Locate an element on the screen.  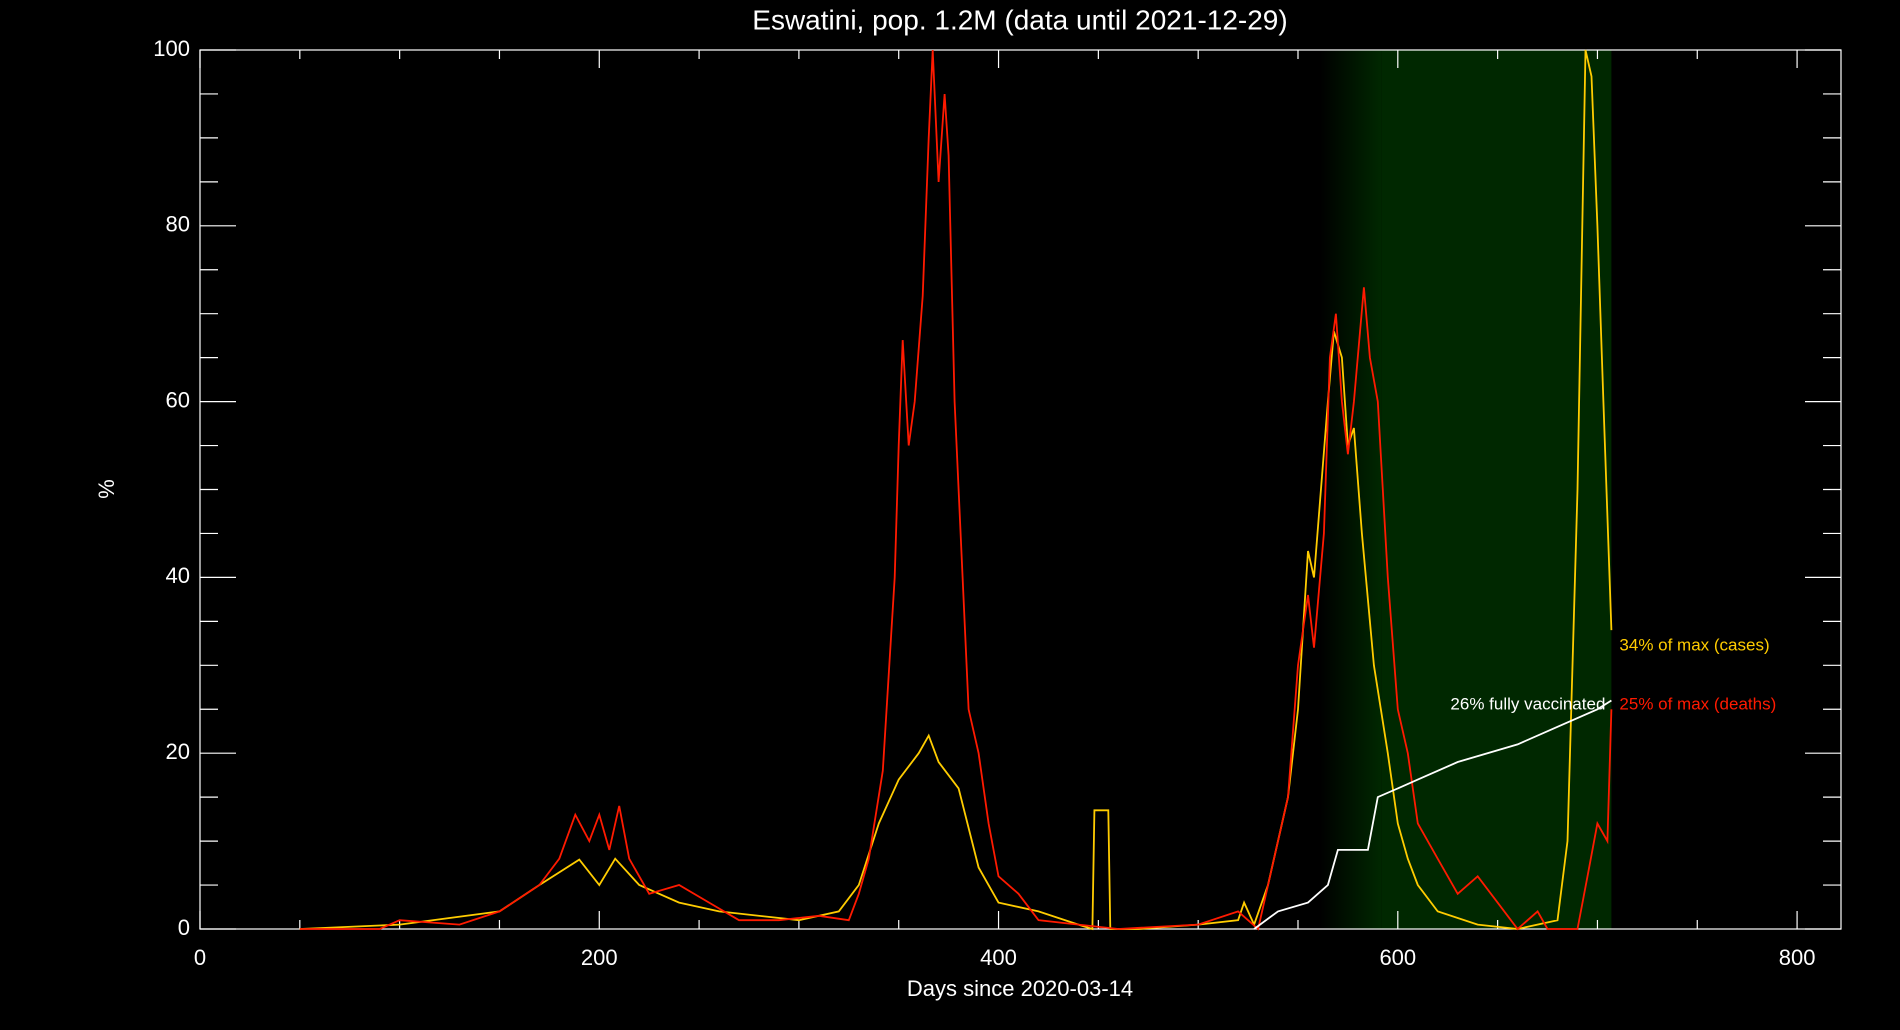
y-tick-label: 20 is located at coordinates (178, 751).